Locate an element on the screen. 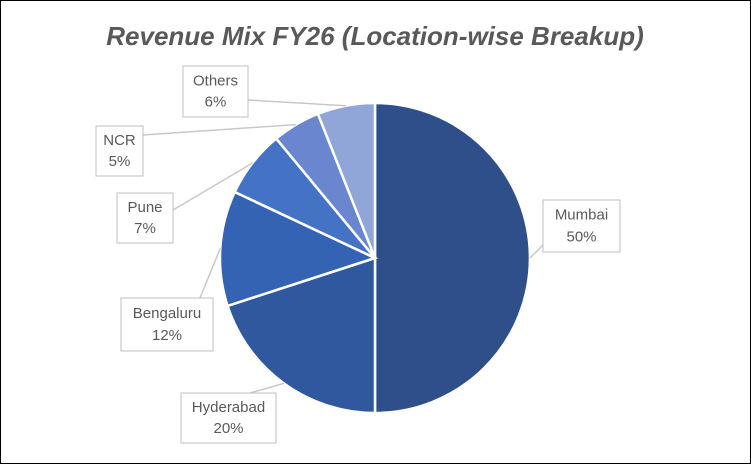 The image size is (751, 464). slice-value-label: 20% is located at coordinates (228, 428).